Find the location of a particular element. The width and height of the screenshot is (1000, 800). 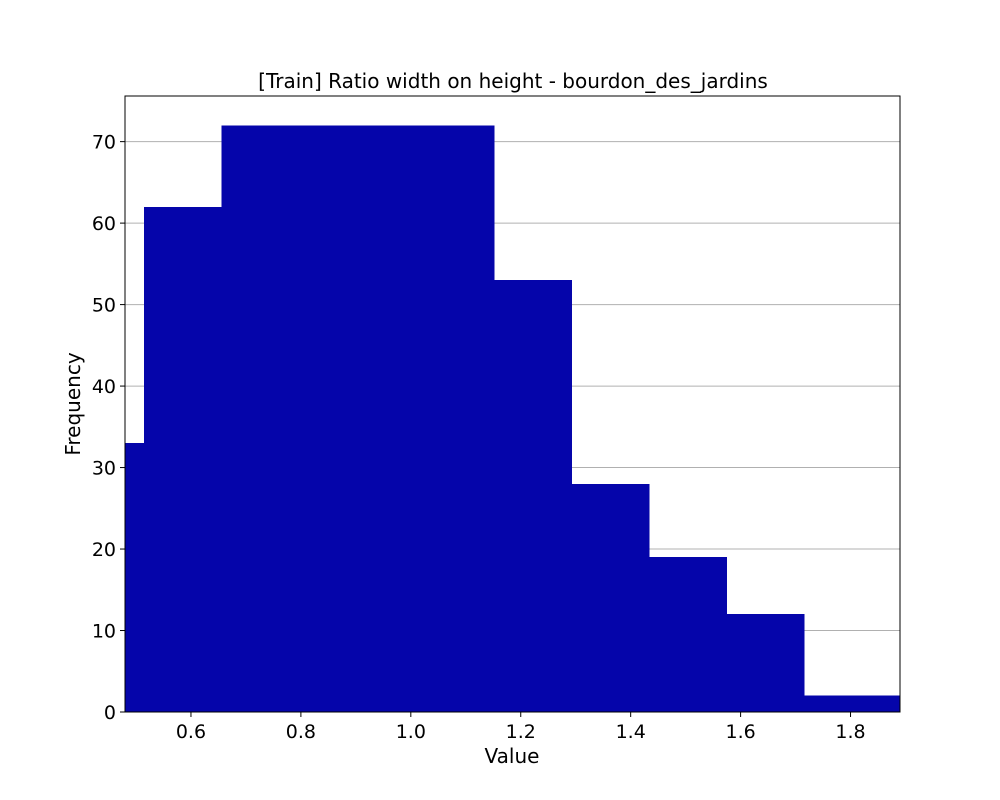

x-tick-label-5: 1.6 is located at coordinates (740, 732).